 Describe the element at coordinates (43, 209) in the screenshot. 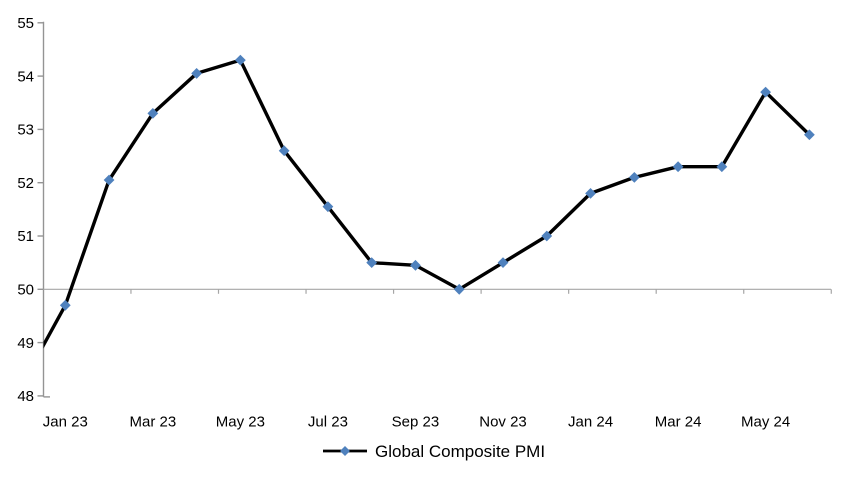

I see `y-axis` at that location.